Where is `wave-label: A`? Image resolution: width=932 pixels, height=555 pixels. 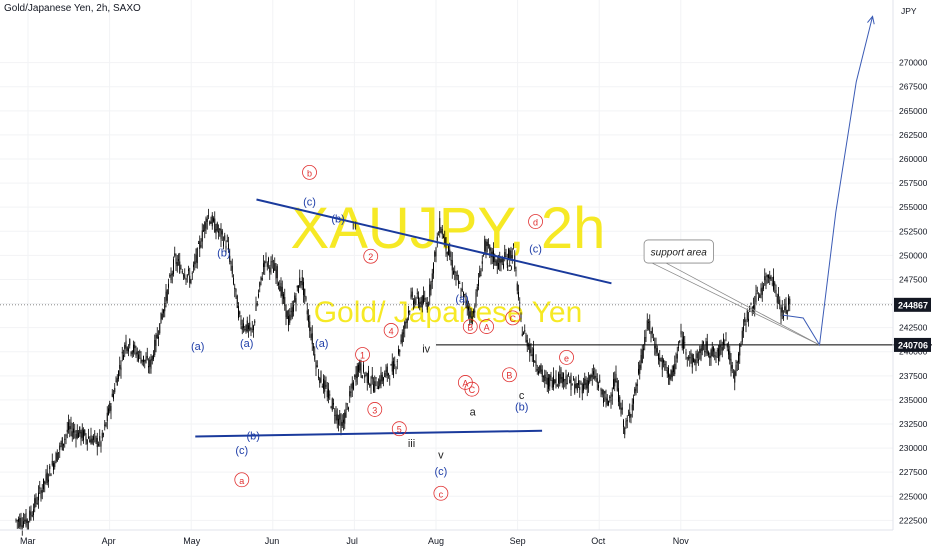
wave-label: A is located at coordinates (465, 383).